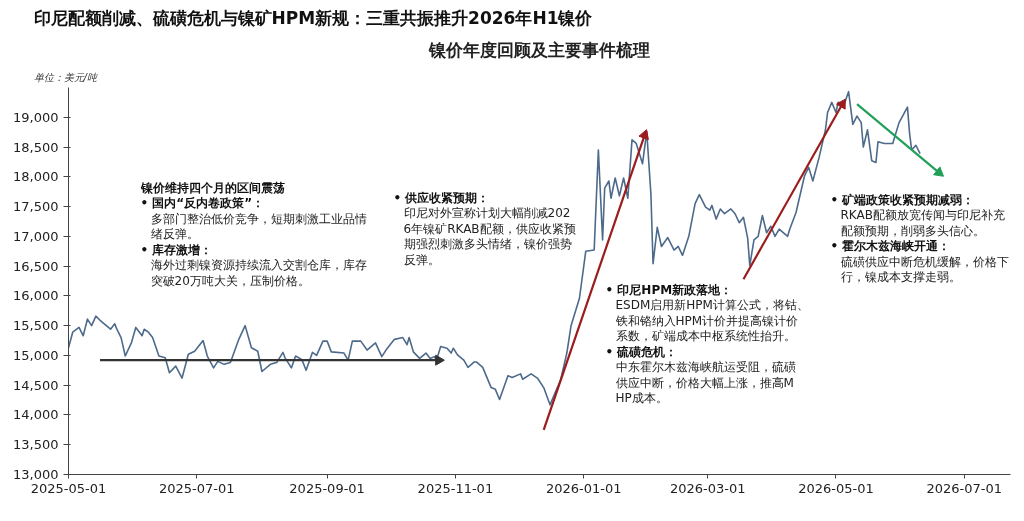 The height and width of the screenshot is (521, 1024). Describe the element at coordinates (253, 265) in the screenshot. I see `annotation: • 库存激增：海外过剩镍资源持续流入交割仓库，库存突破20万吨大关，压制价格。` at that location.